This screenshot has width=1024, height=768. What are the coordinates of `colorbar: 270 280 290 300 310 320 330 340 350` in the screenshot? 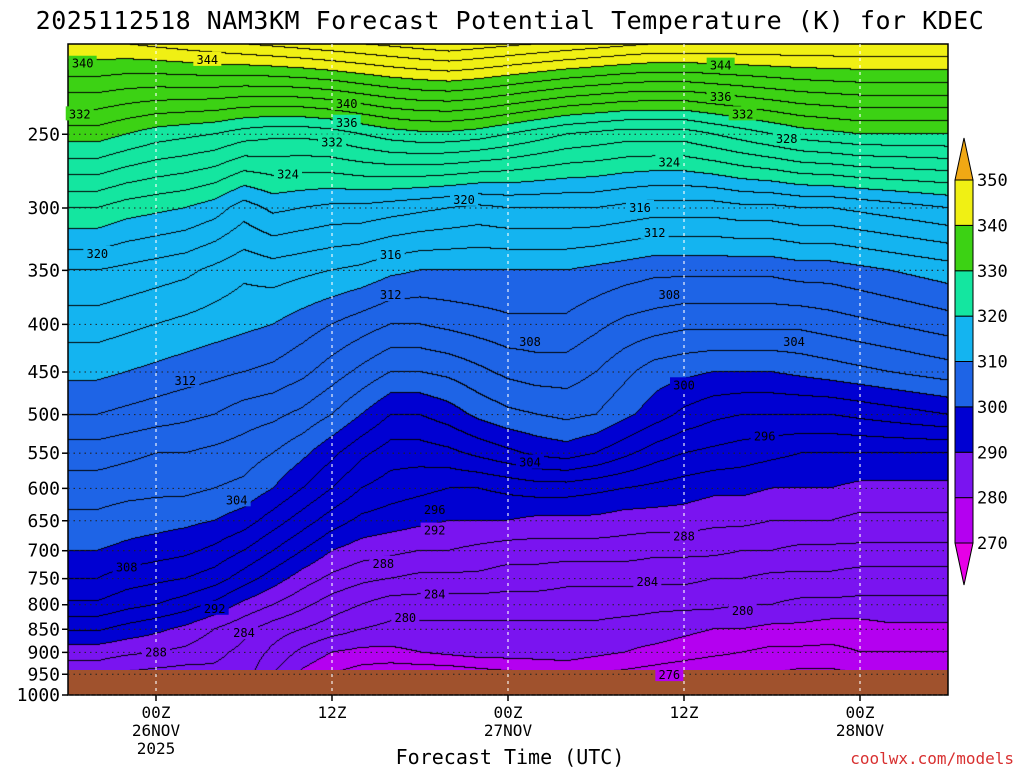 It's located at (981, 361).